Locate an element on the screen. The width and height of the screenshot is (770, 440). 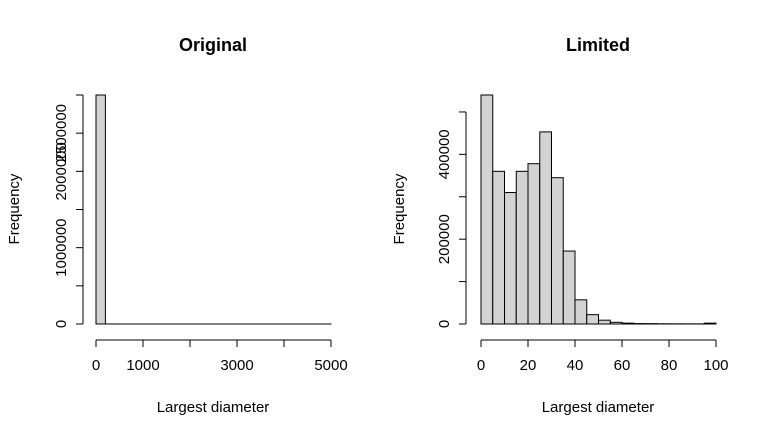
x-tick-label: 1000 is located at coordinates (142, 365).